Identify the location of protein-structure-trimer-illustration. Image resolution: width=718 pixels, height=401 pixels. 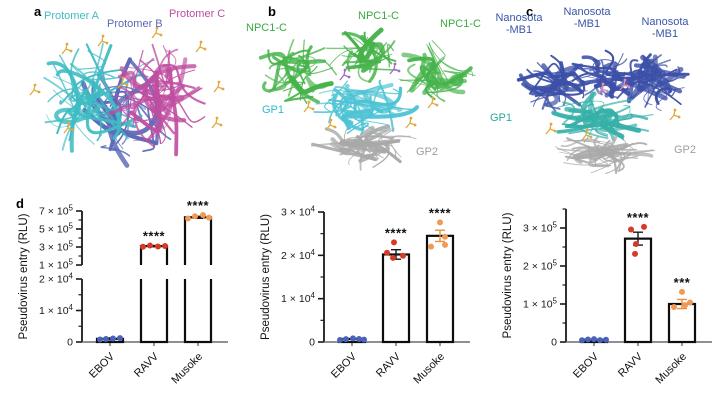
(127, 97).